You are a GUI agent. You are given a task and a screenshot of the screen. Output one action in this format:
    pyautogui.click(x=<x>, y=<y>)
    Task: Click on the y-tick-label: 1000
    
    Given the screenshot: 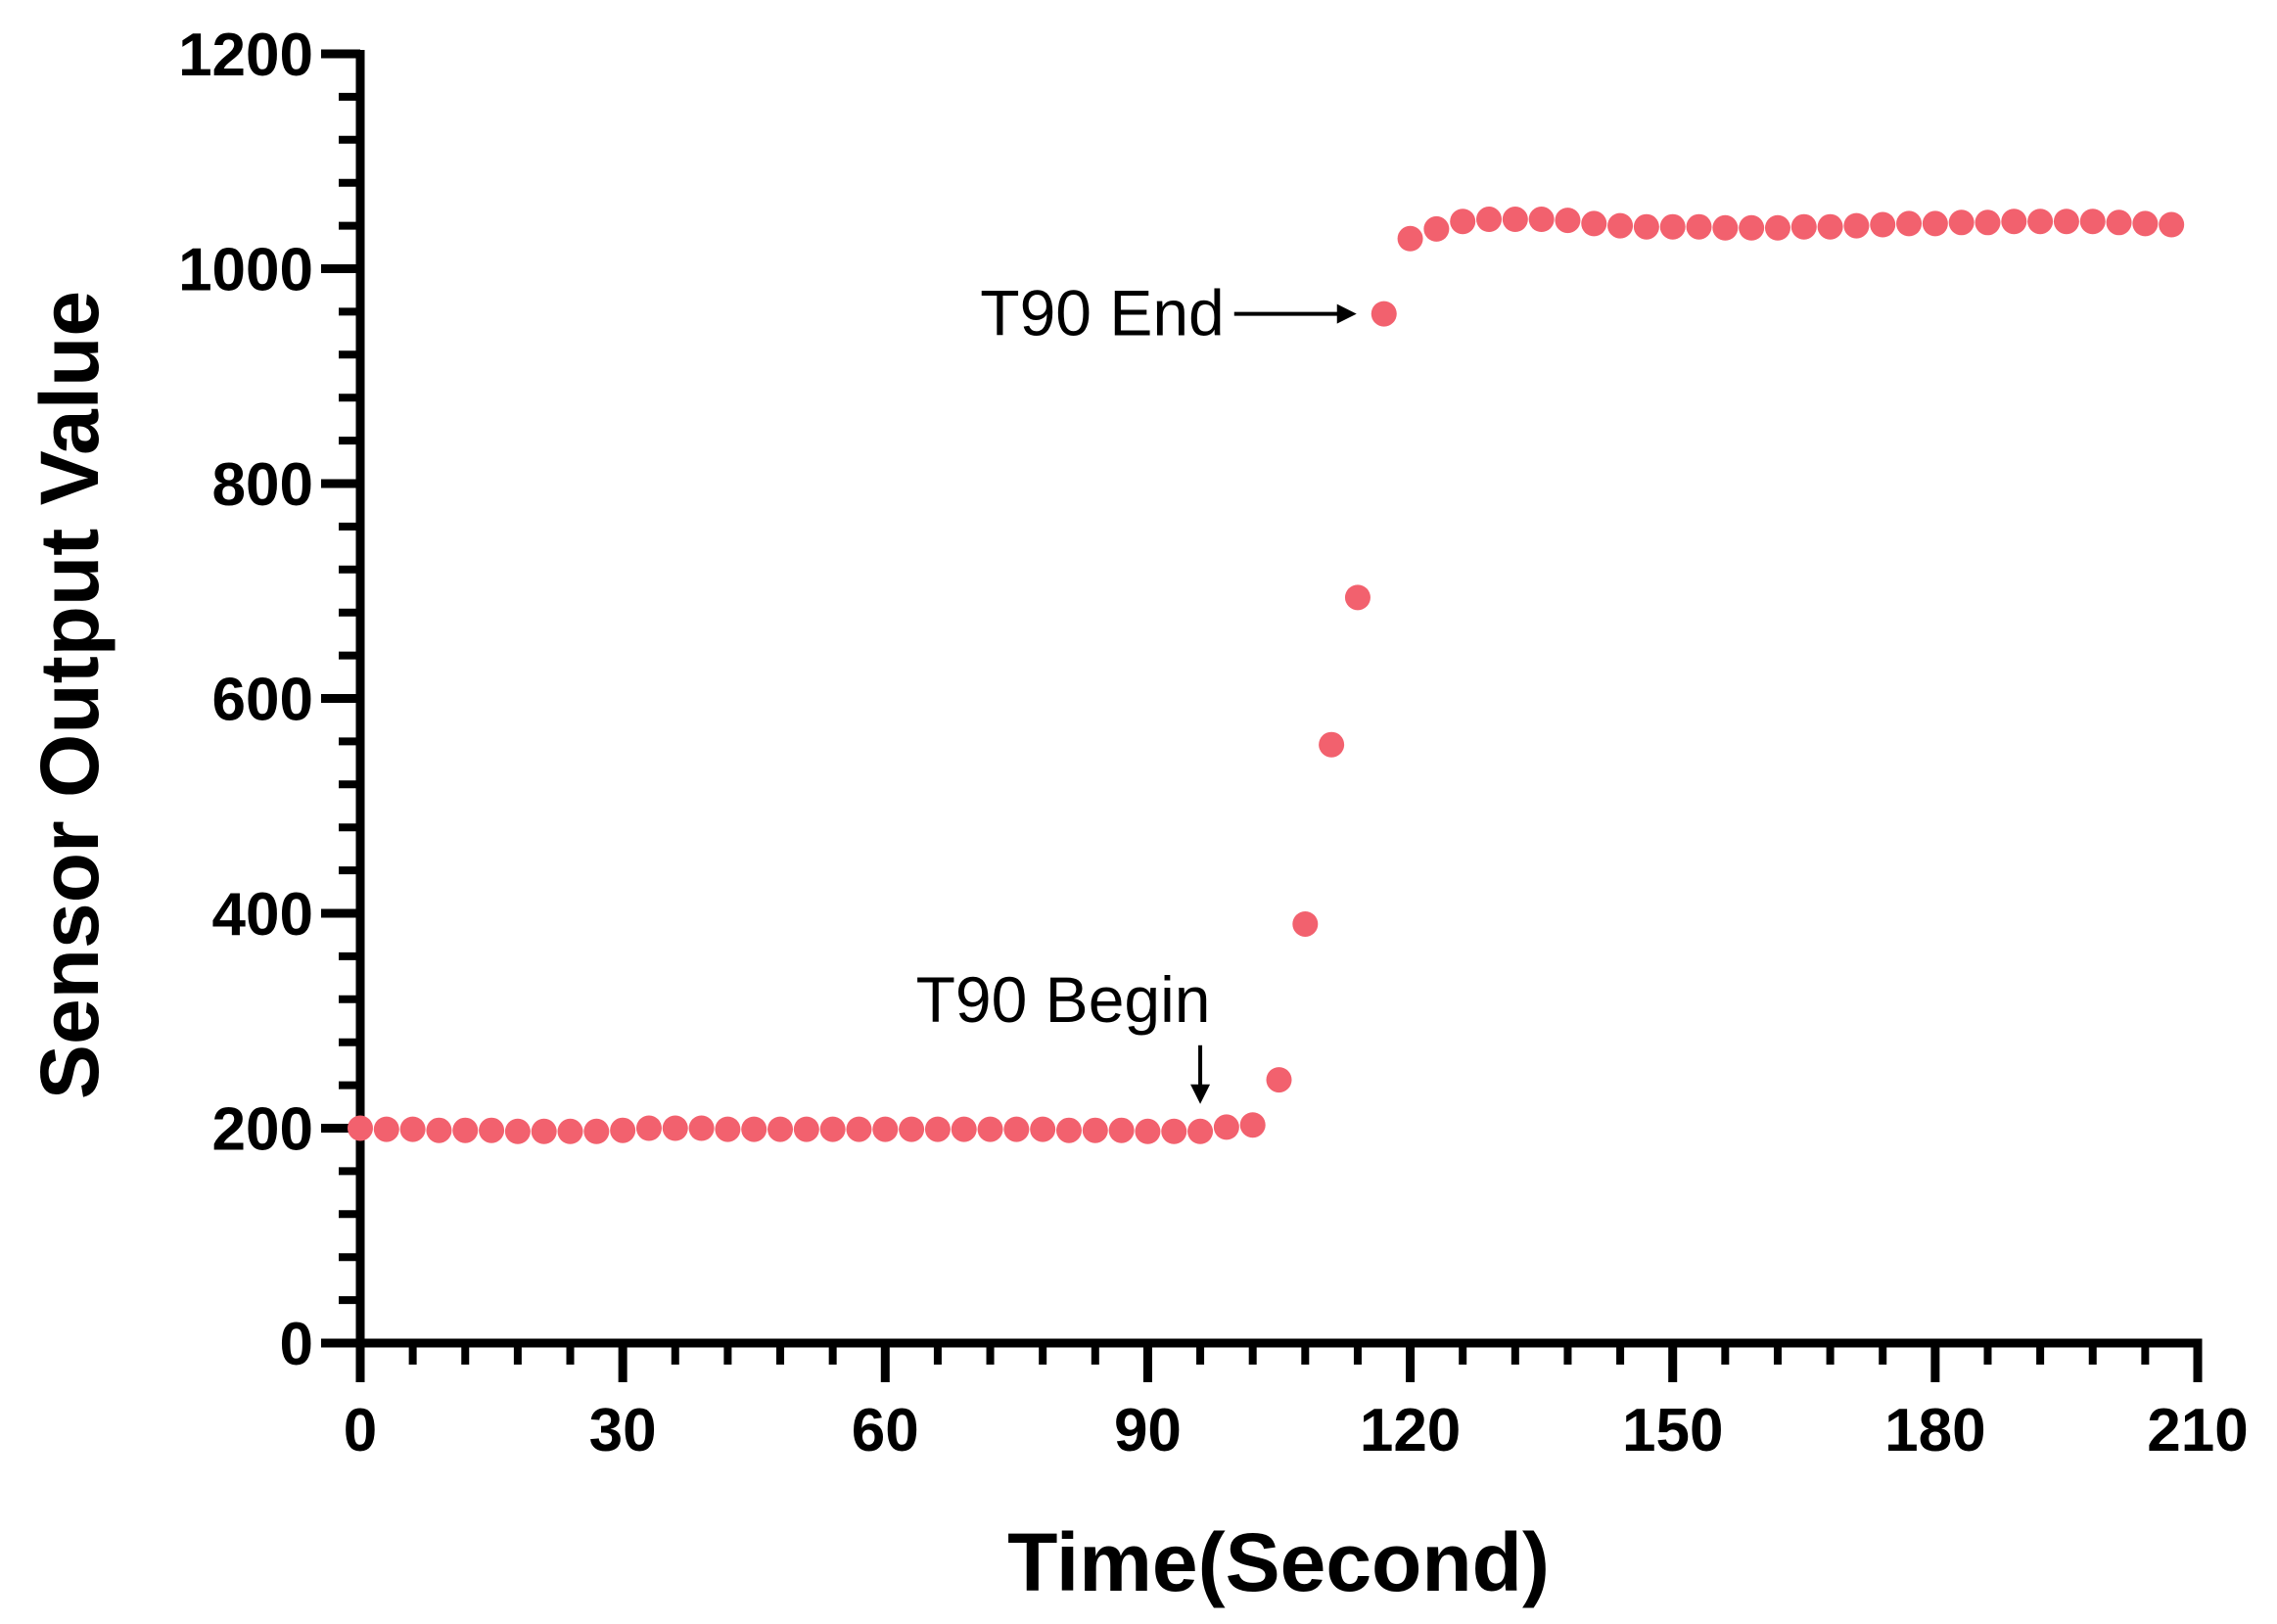 What is the action you would take?
    pyautogui.click(x=245, y=270)
    